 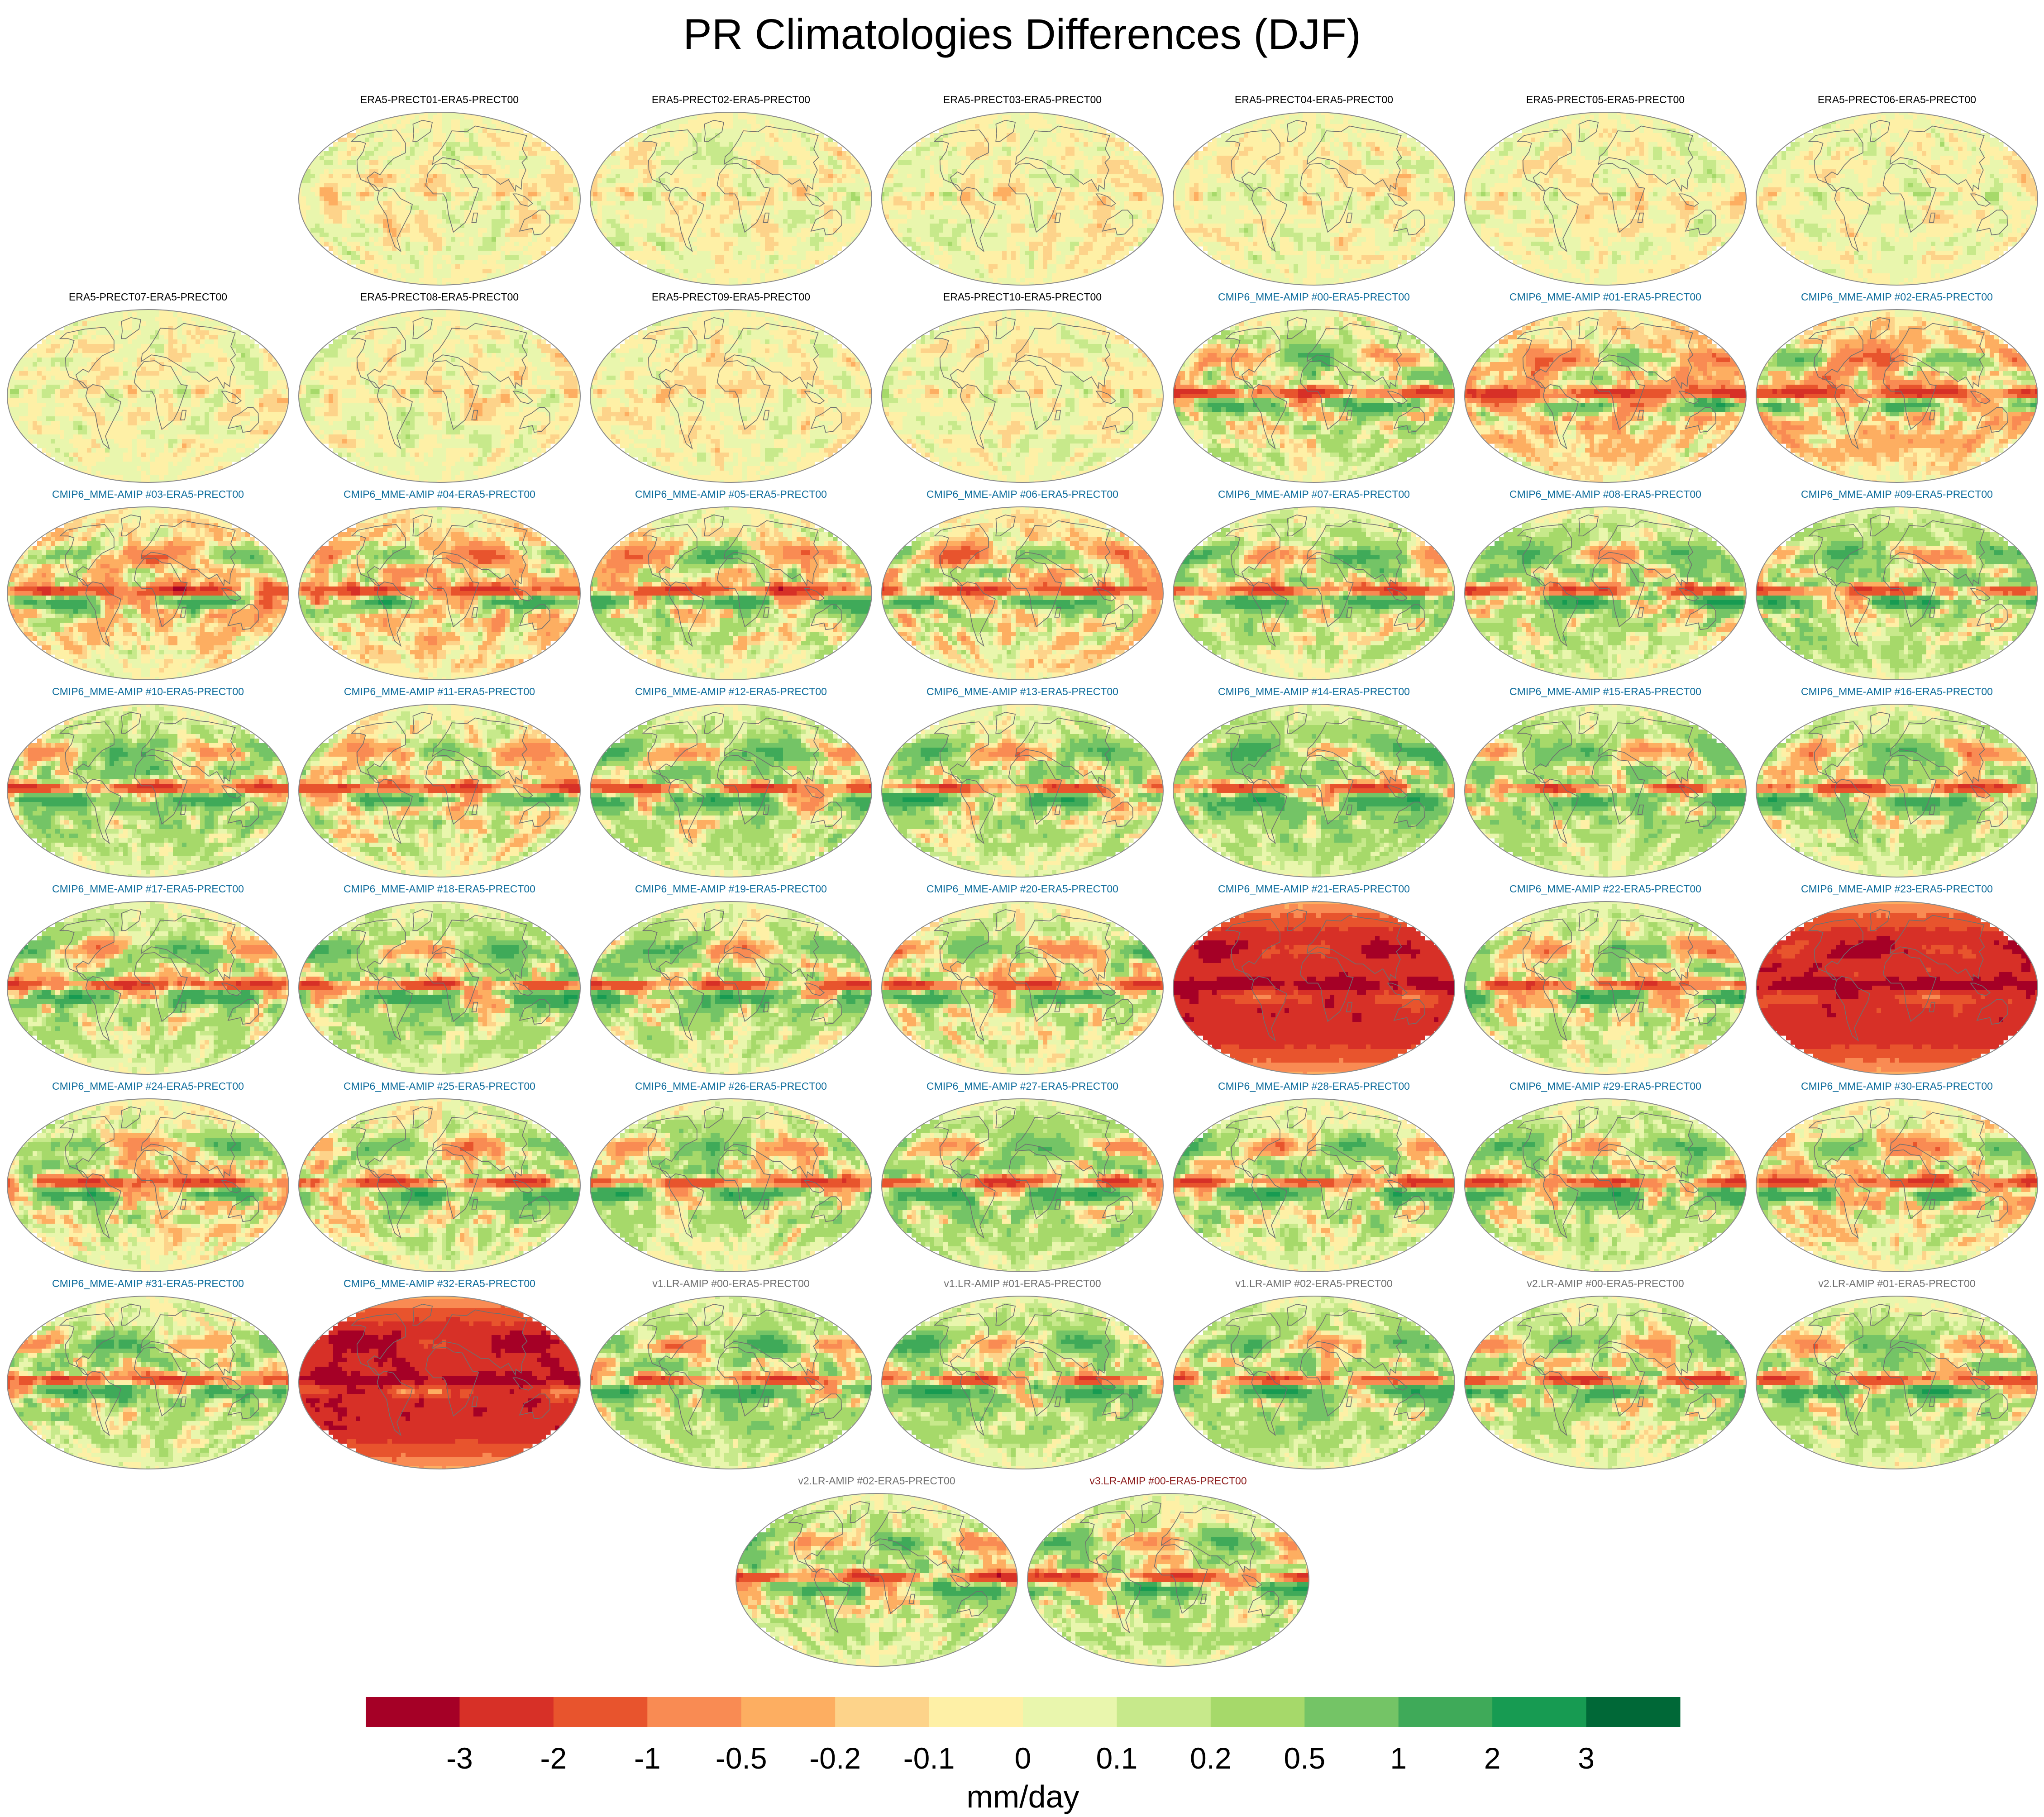 I want to click on map-panel: ERA5-PRECT03-ERA5-PRECT00, so click(x=1022, y=189).